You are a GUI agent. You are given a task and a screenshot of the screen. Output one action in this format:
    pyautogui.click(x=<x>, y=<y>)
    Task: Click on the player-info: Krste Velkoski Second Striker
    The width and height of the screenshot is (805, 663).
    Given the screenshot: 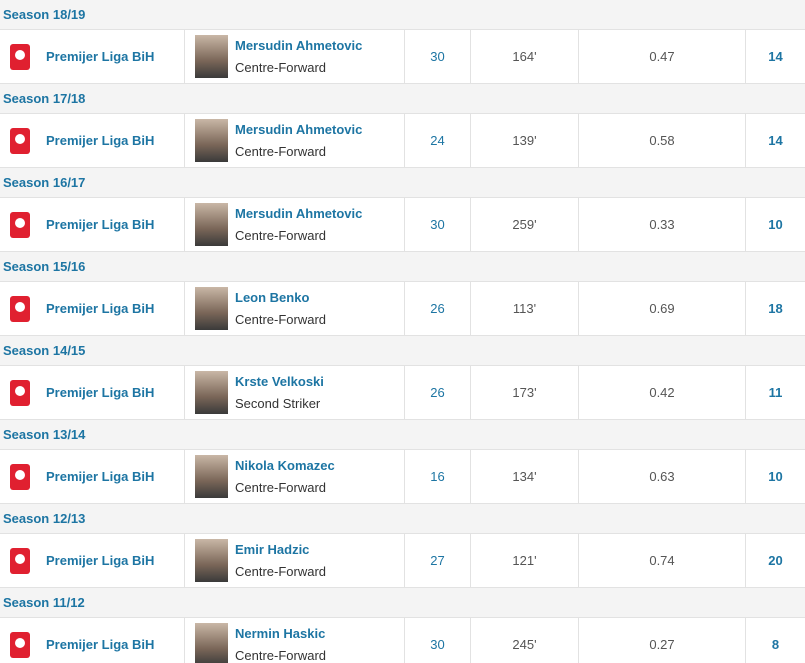 What is the action you would take?
    pyautogui.click(x=279, y=392)
    